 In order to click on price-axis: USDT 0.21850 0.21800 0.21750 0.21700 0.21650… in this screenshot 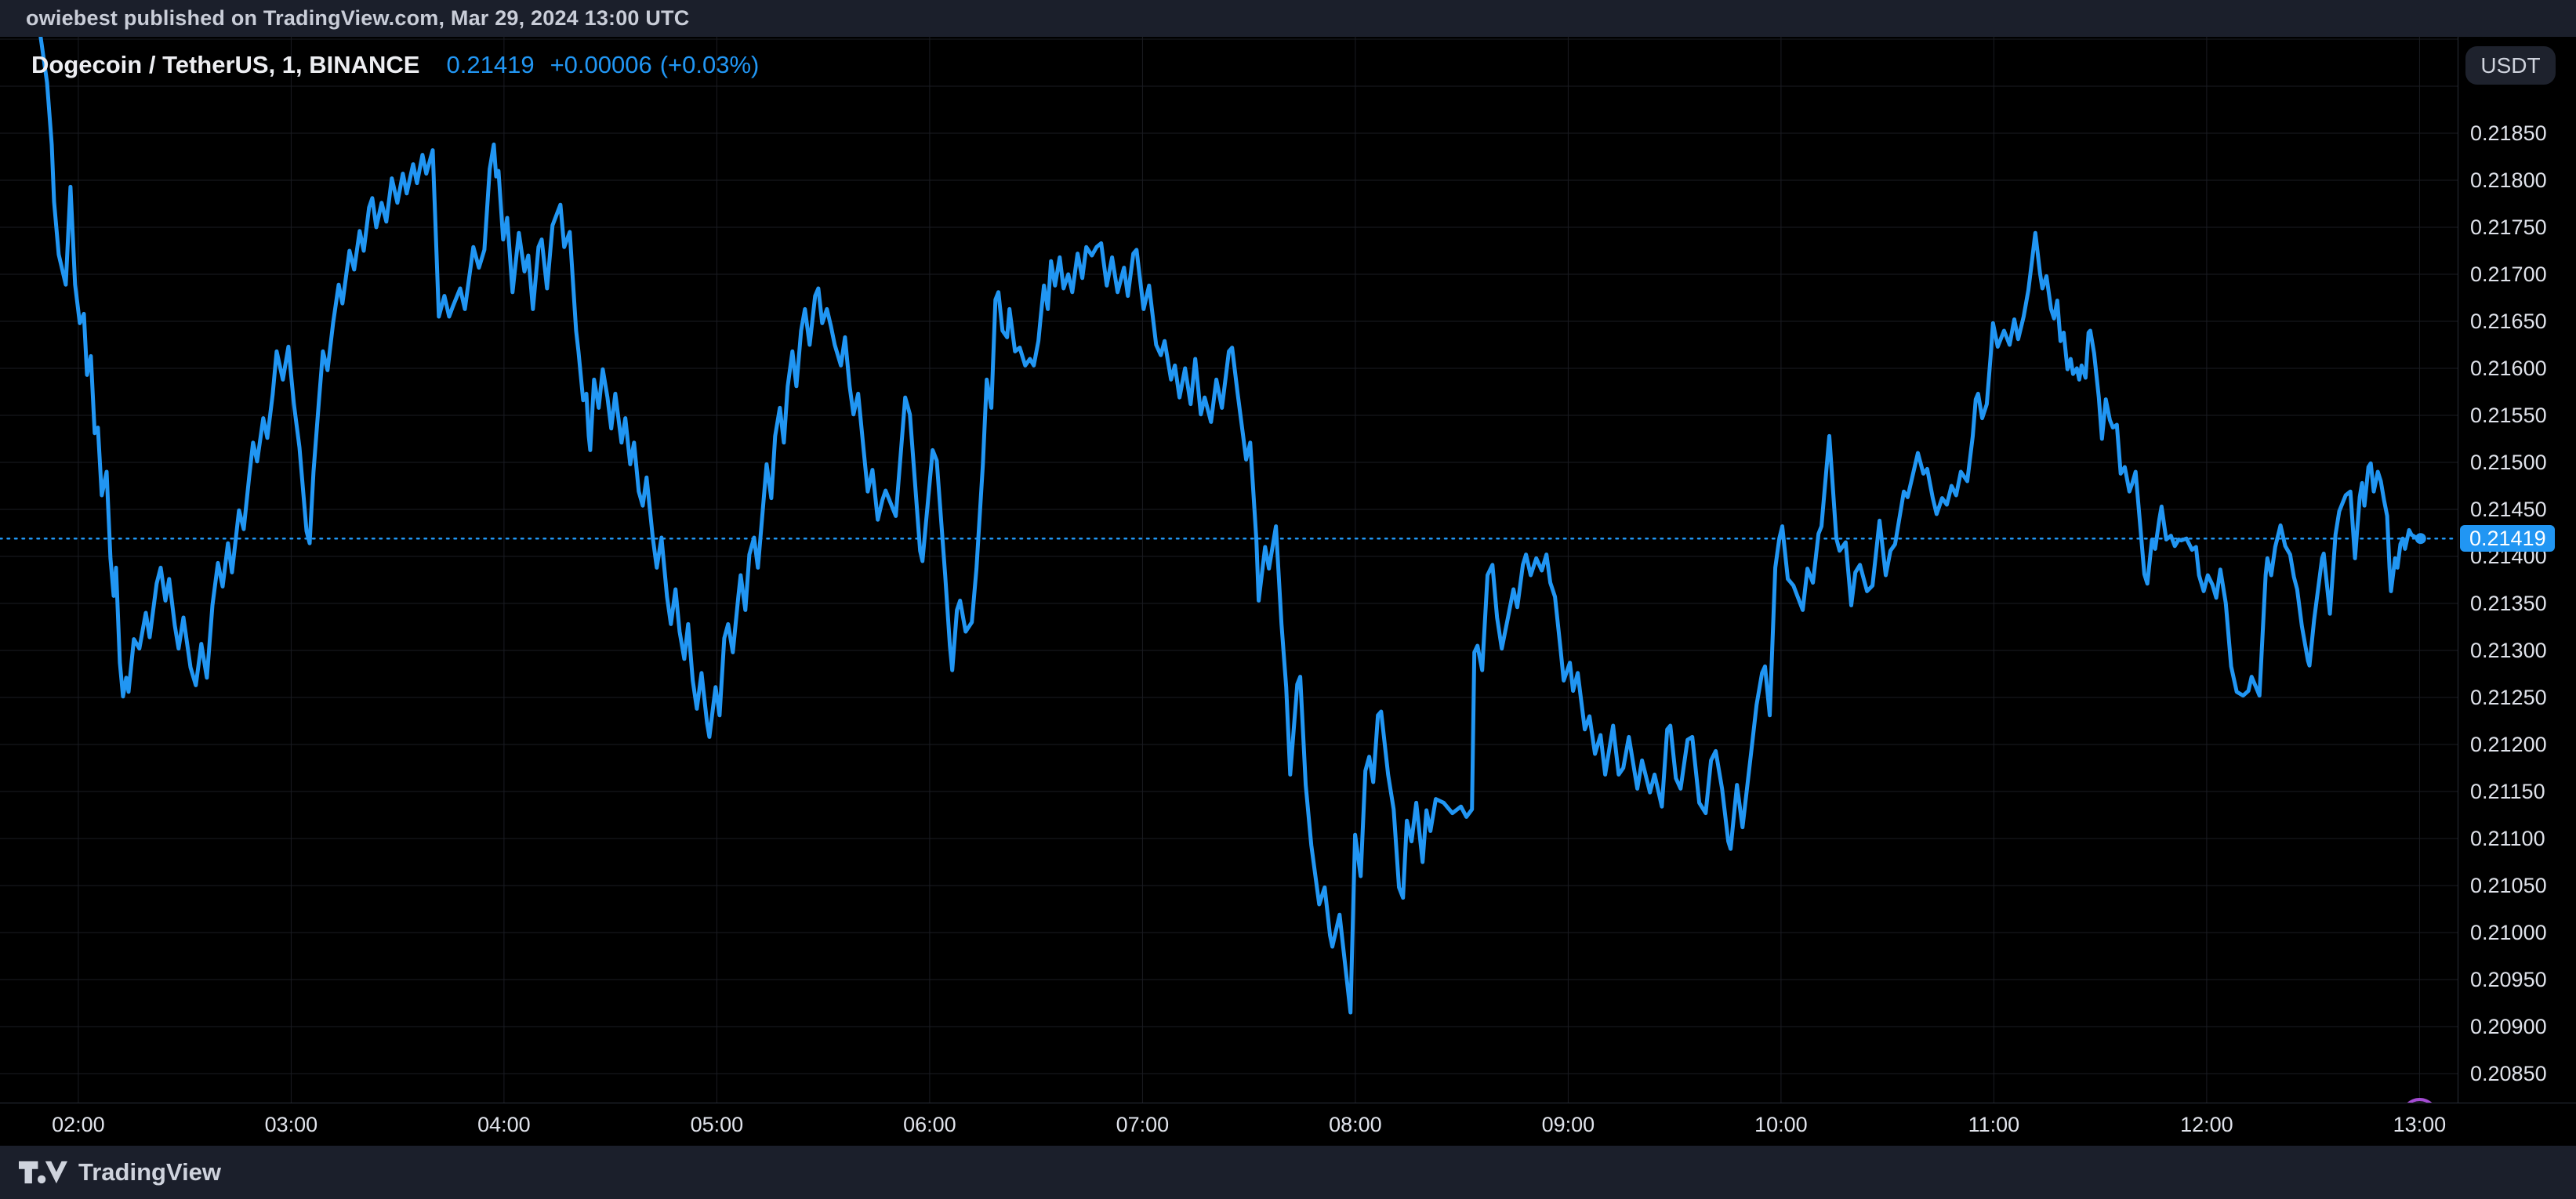, I will do `click(2517, 592)`.